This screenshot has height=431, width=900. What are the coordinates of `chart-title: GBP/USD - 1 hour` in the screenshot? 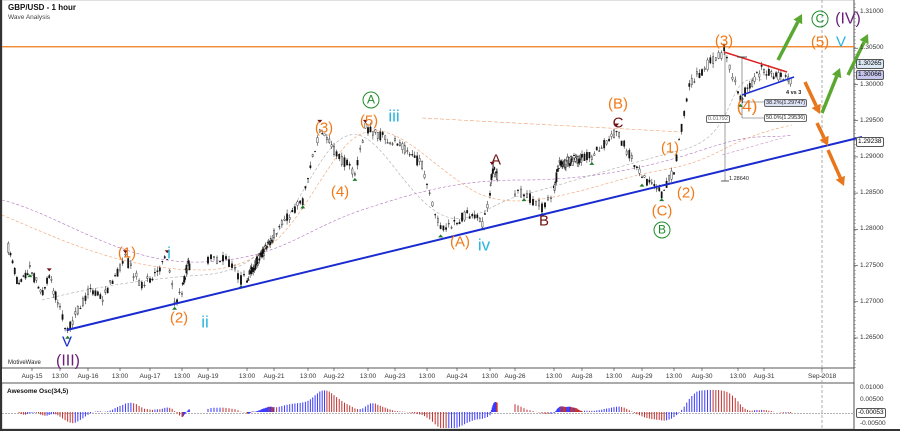 It's located at (42, 7).